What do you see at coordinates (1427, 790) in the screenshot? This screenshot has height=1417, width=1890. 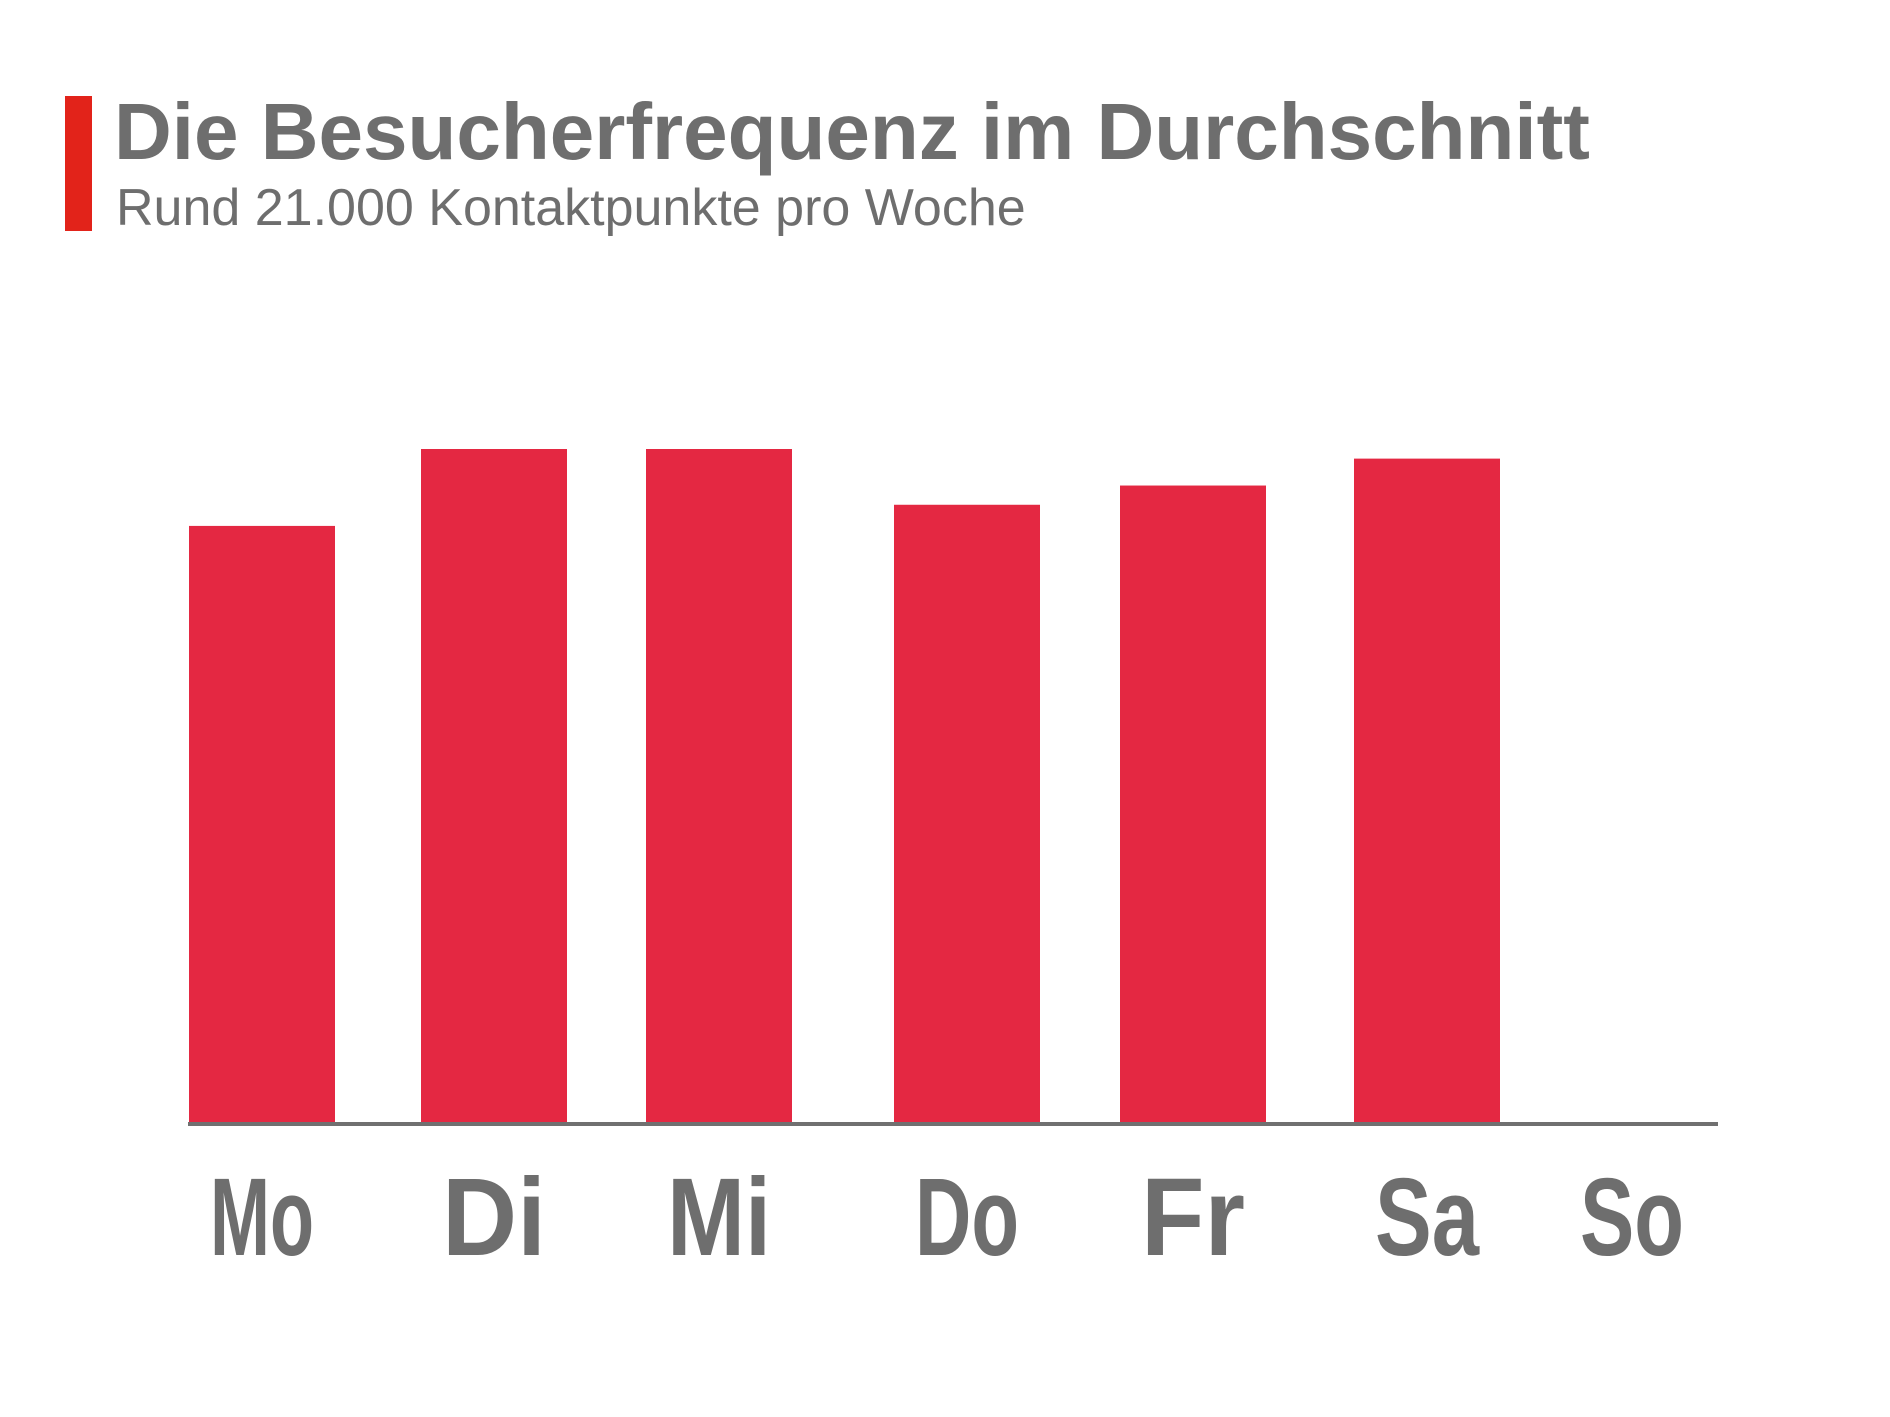 I see `bar-sa` at bounding box center [1427, 790].